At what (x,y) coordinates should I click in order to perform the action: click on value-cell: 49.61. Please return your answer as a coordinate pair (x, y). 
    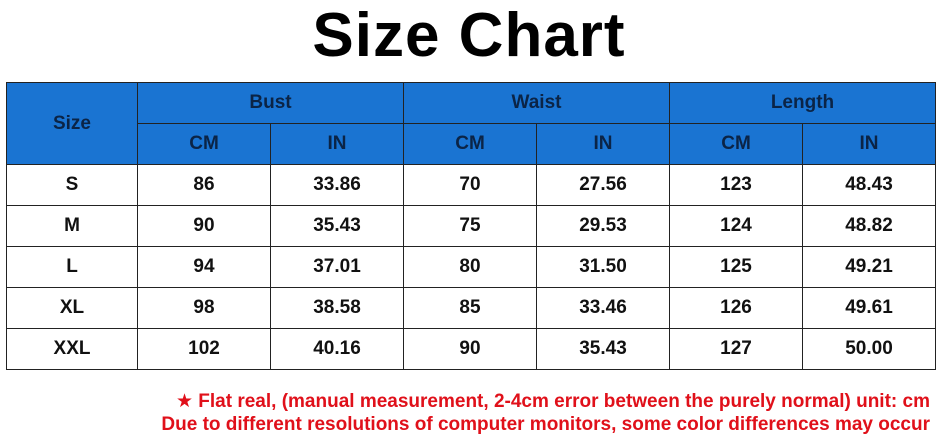
    Looking at the image, I should click on (869, 308).